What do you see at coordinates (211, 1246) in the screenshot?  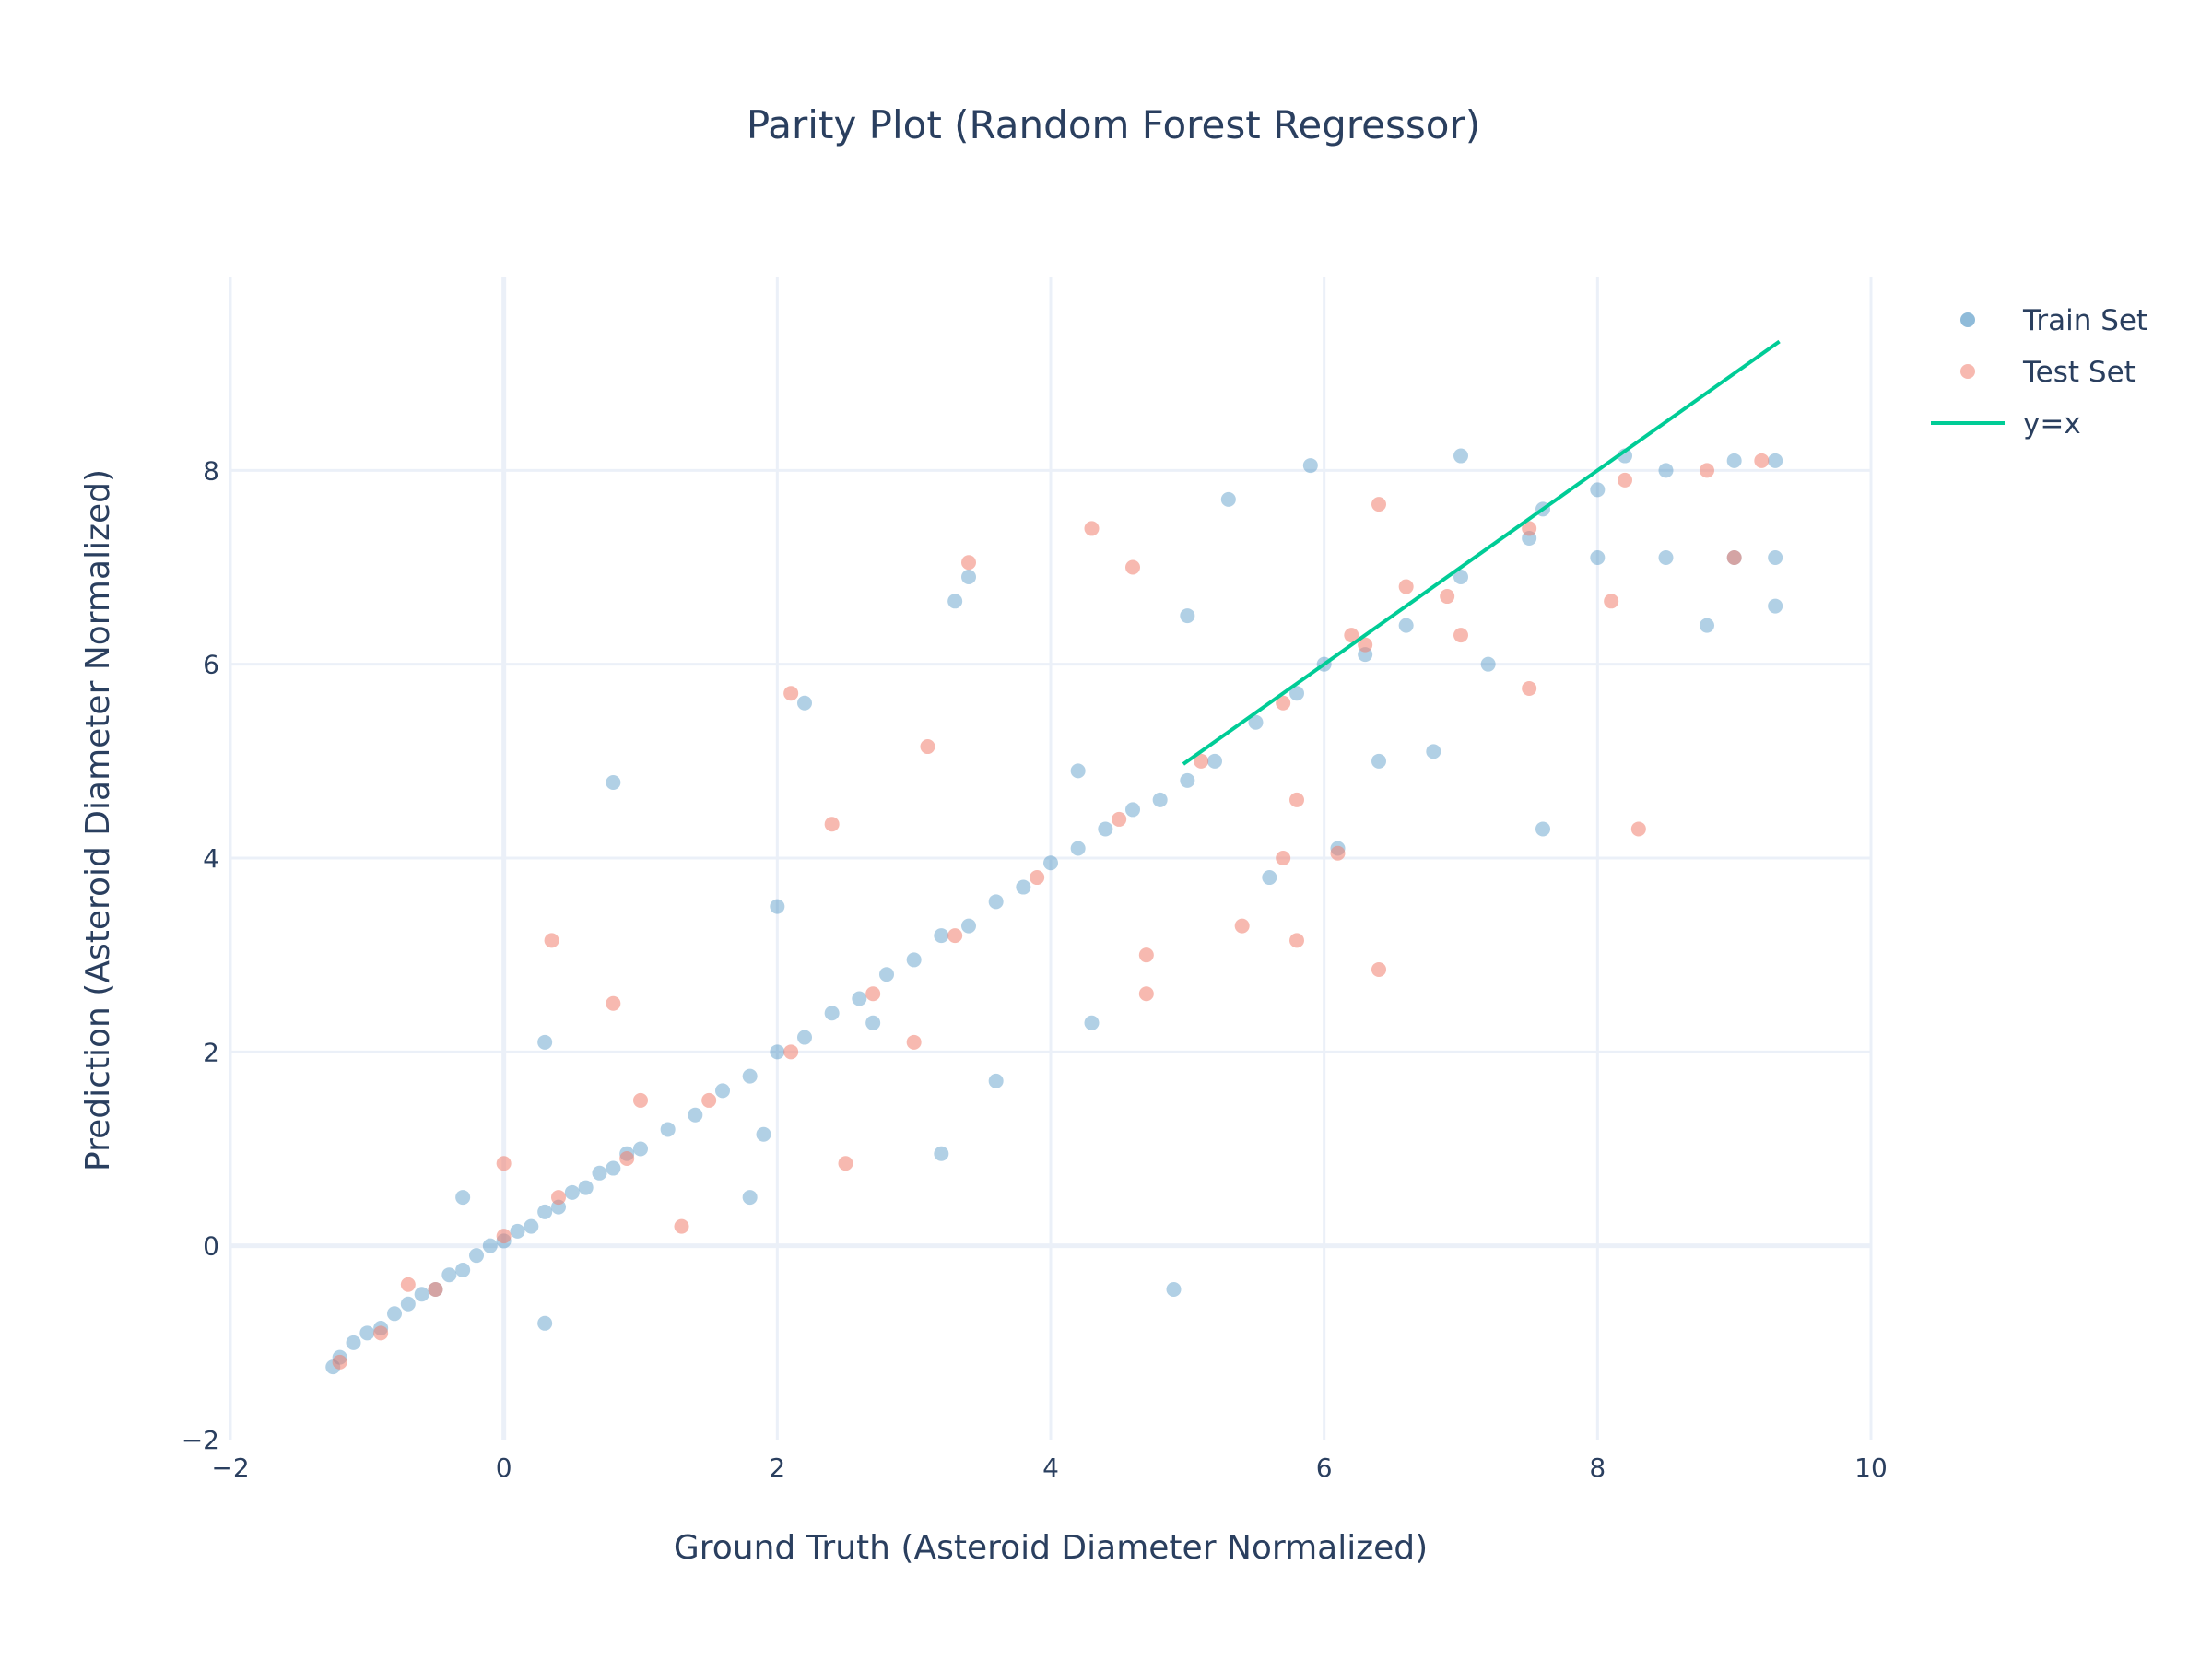 I see `y-tick-label: 0` at bounding box center [211, 1246].